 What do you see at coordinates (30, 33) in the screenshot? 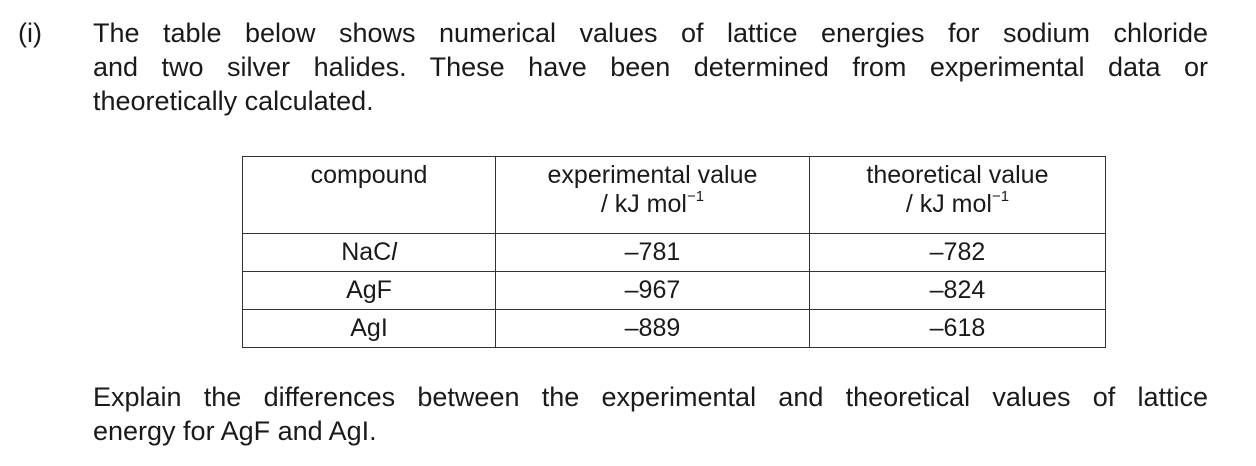
I see `question-number: (i)` at bounding box center [30, 33].